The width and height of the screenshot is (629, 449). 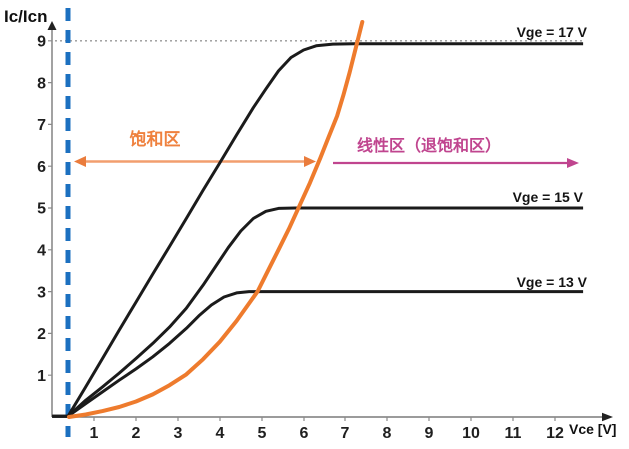 What do you see at coordinates (41, 376) in the screenshot?
I see `y-tick-label-1: 1` at bounding box center [41, 376].